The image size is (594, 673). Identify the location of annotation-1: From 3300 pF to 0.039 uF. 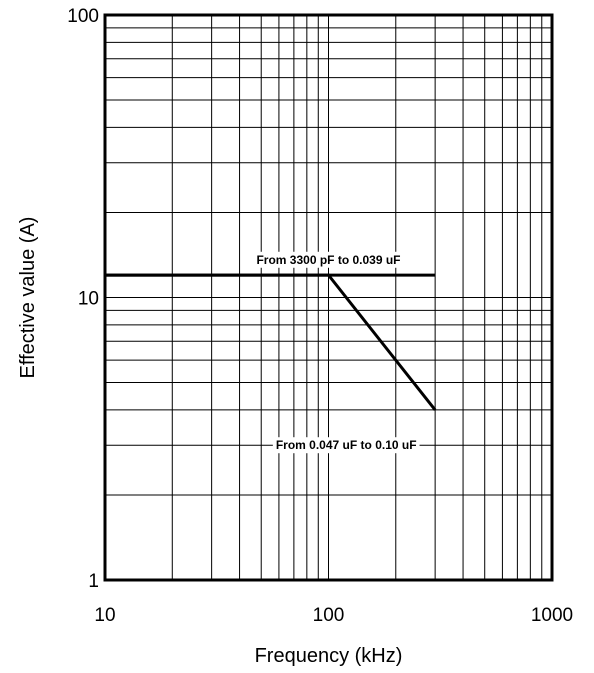
(328, 259).